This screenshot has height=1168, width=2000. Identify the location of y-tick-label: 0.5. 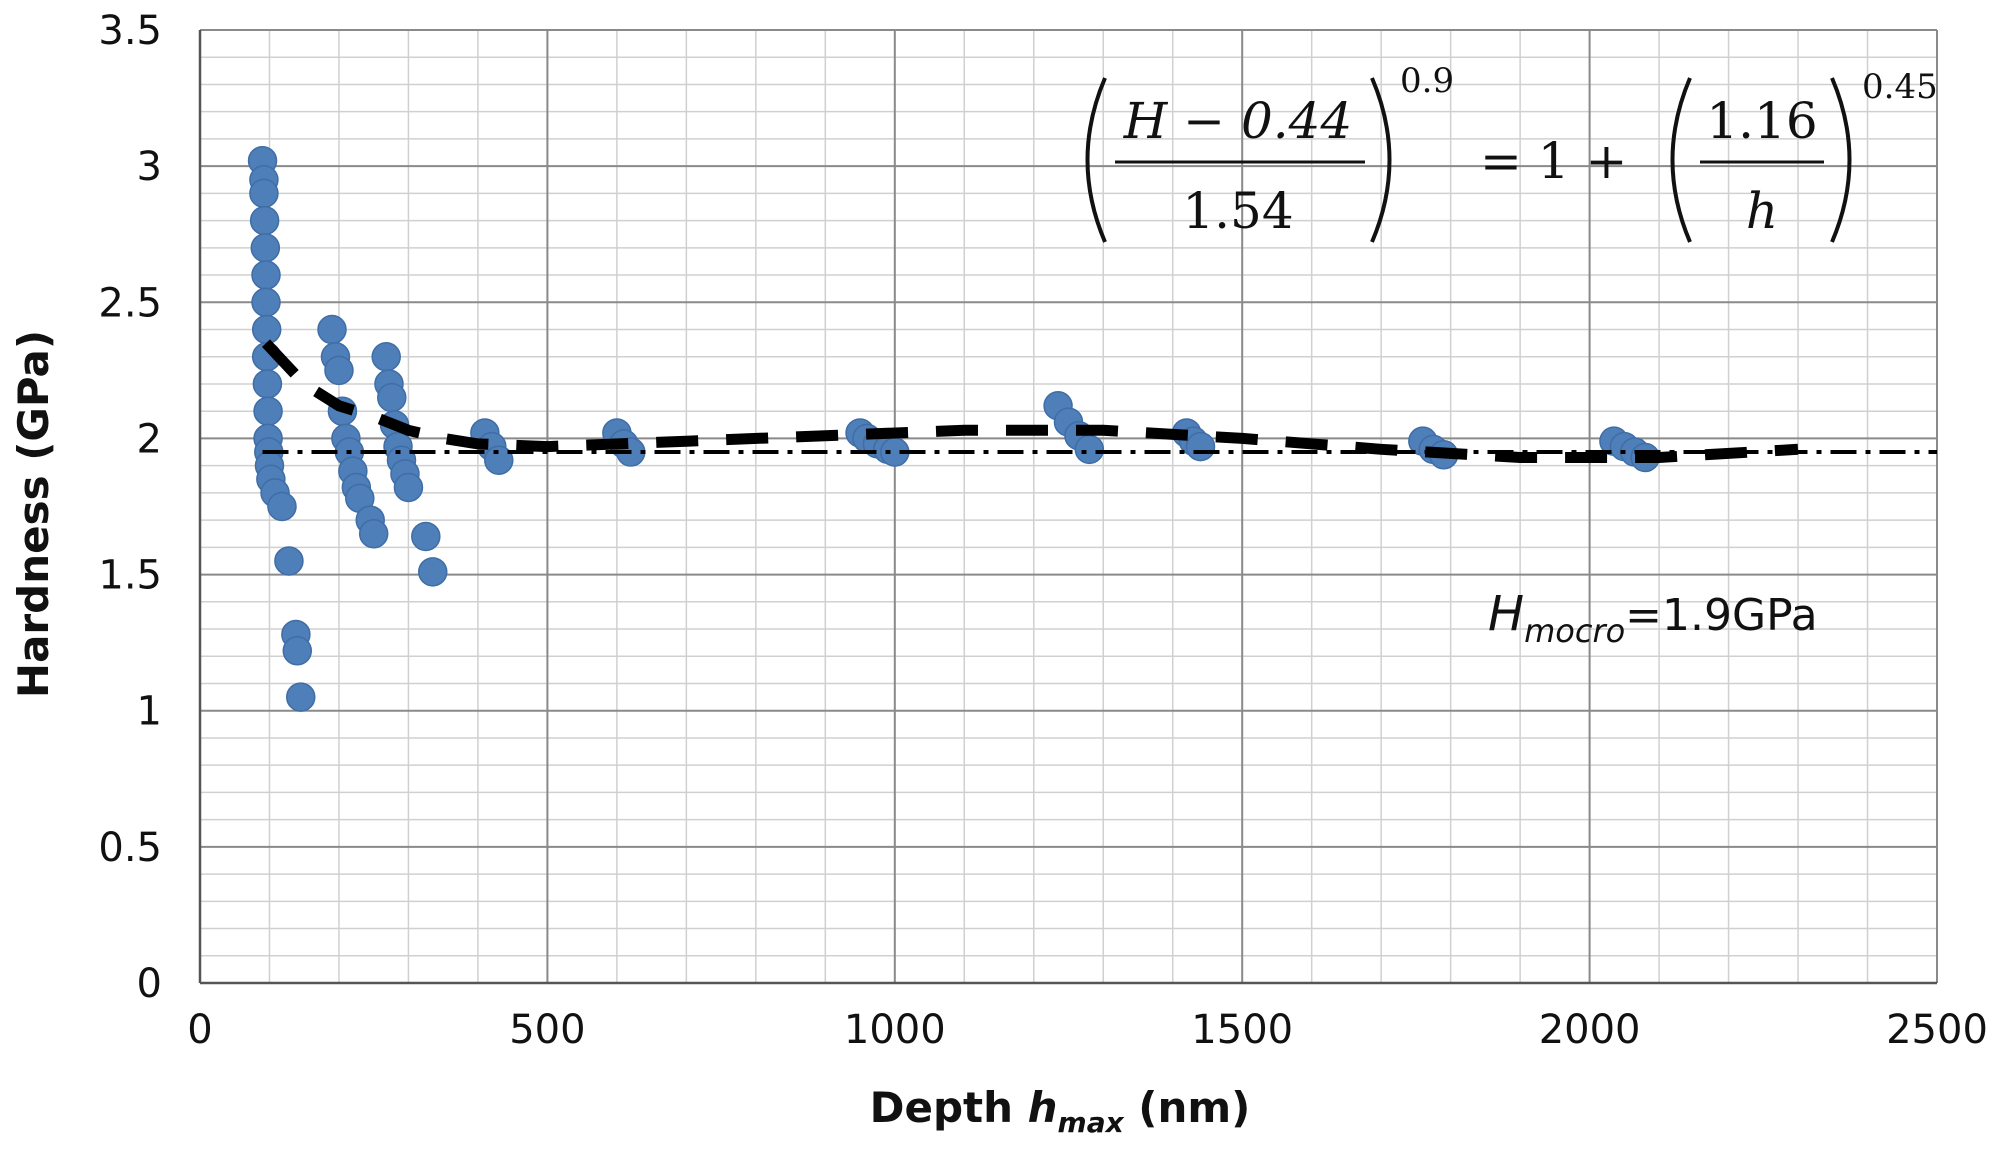
(130, 848).